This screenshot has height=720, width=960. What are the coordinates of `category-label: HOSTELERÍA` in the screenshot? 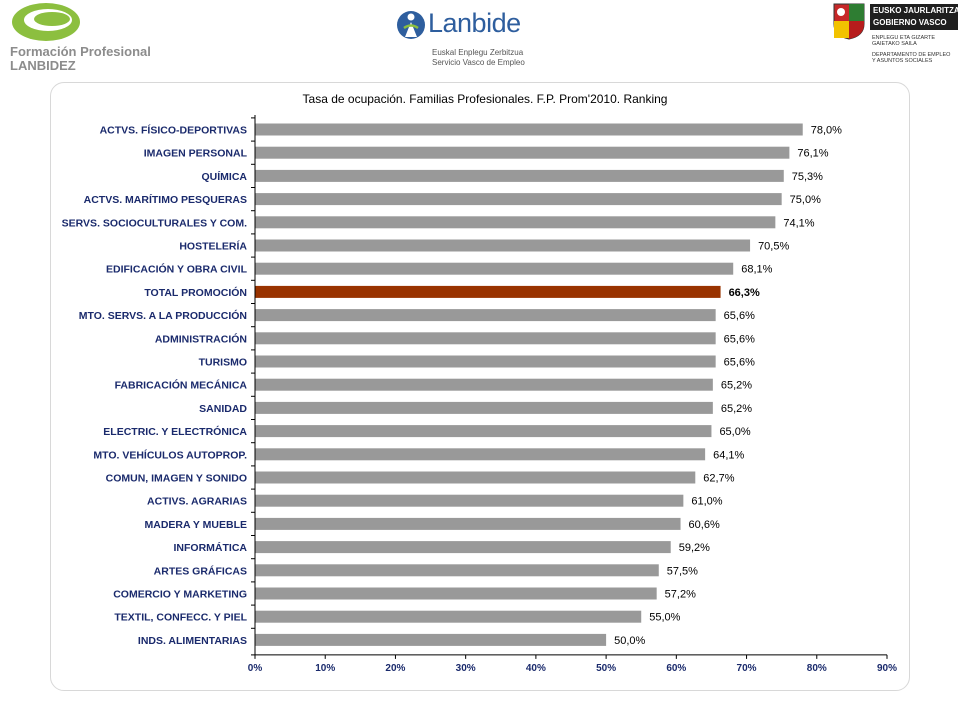 It's located at (213, 246).